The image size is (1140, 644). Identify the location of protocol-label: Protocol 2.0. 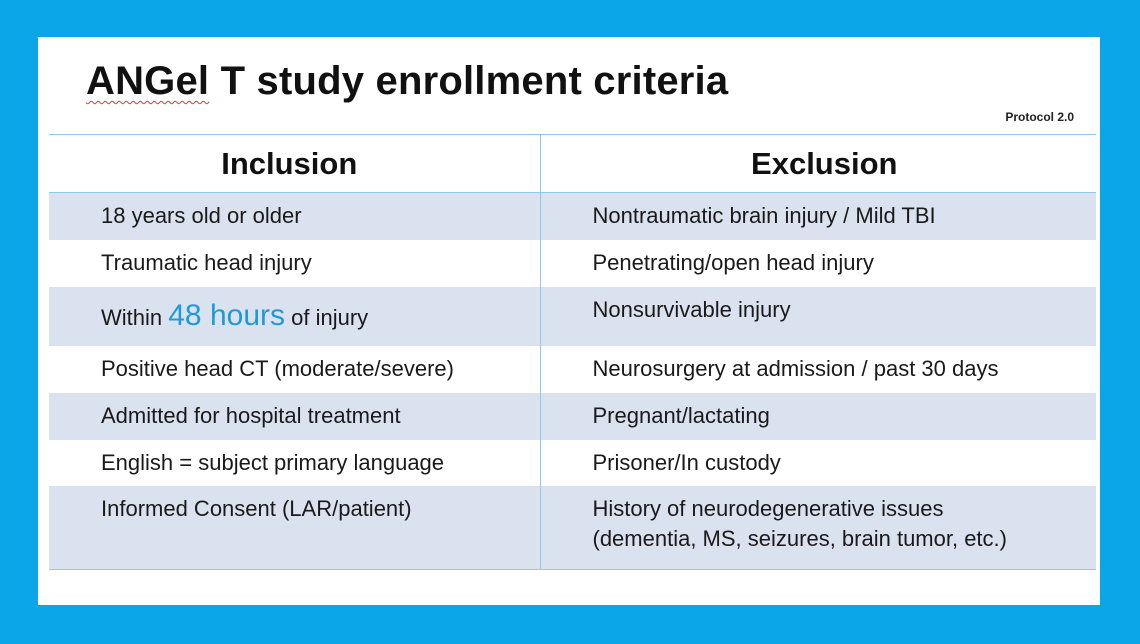
(1039, 117).